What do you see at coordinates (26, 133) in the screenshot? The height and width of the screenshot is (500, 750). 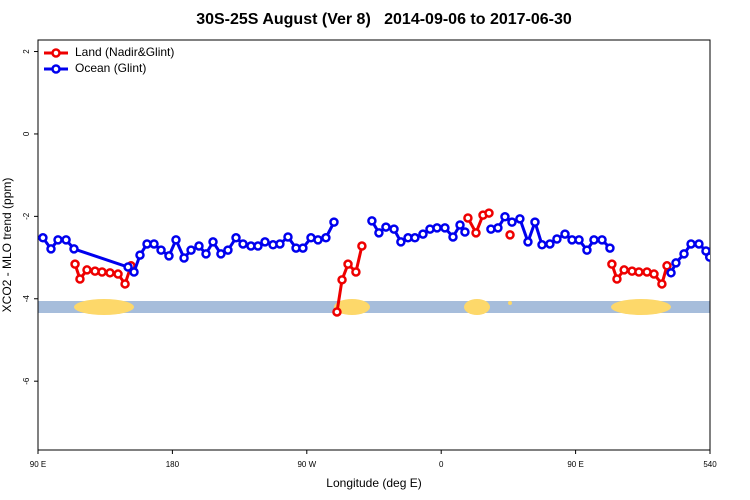 I see `y-tick-label: 0` at bounding box center [26, 133].